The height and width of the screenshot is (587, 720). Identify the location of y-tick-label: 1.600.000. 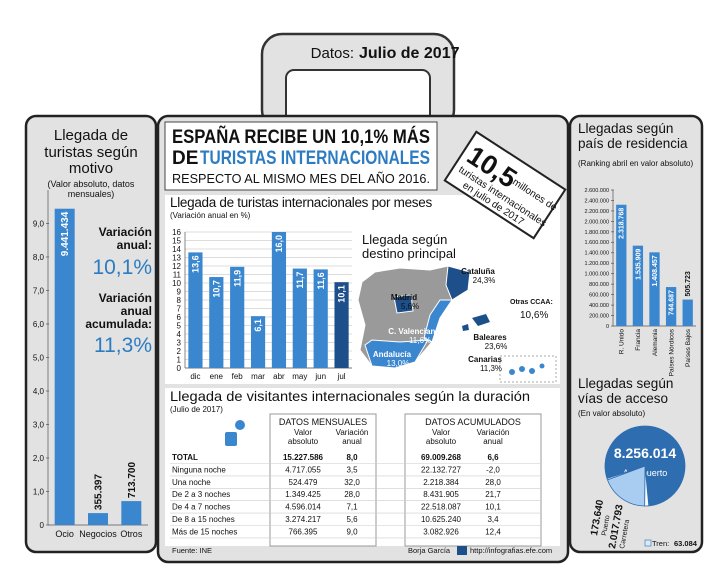
(597, 243).